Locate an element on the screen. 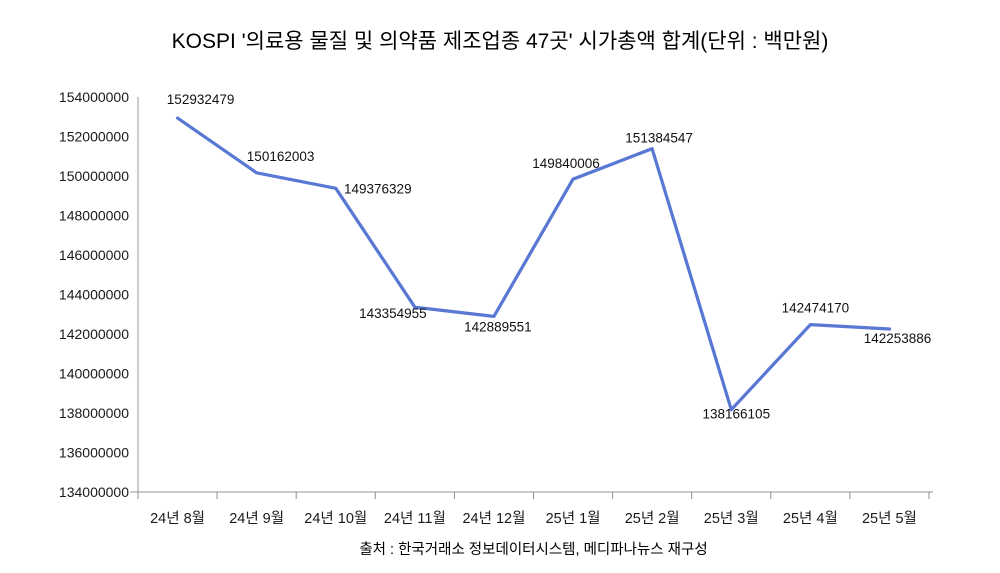 Image resolution: width=1000 pixels, height=573 pixels. x-axis-tick-label: 24년 10월 is located at coordinates (335, 518).